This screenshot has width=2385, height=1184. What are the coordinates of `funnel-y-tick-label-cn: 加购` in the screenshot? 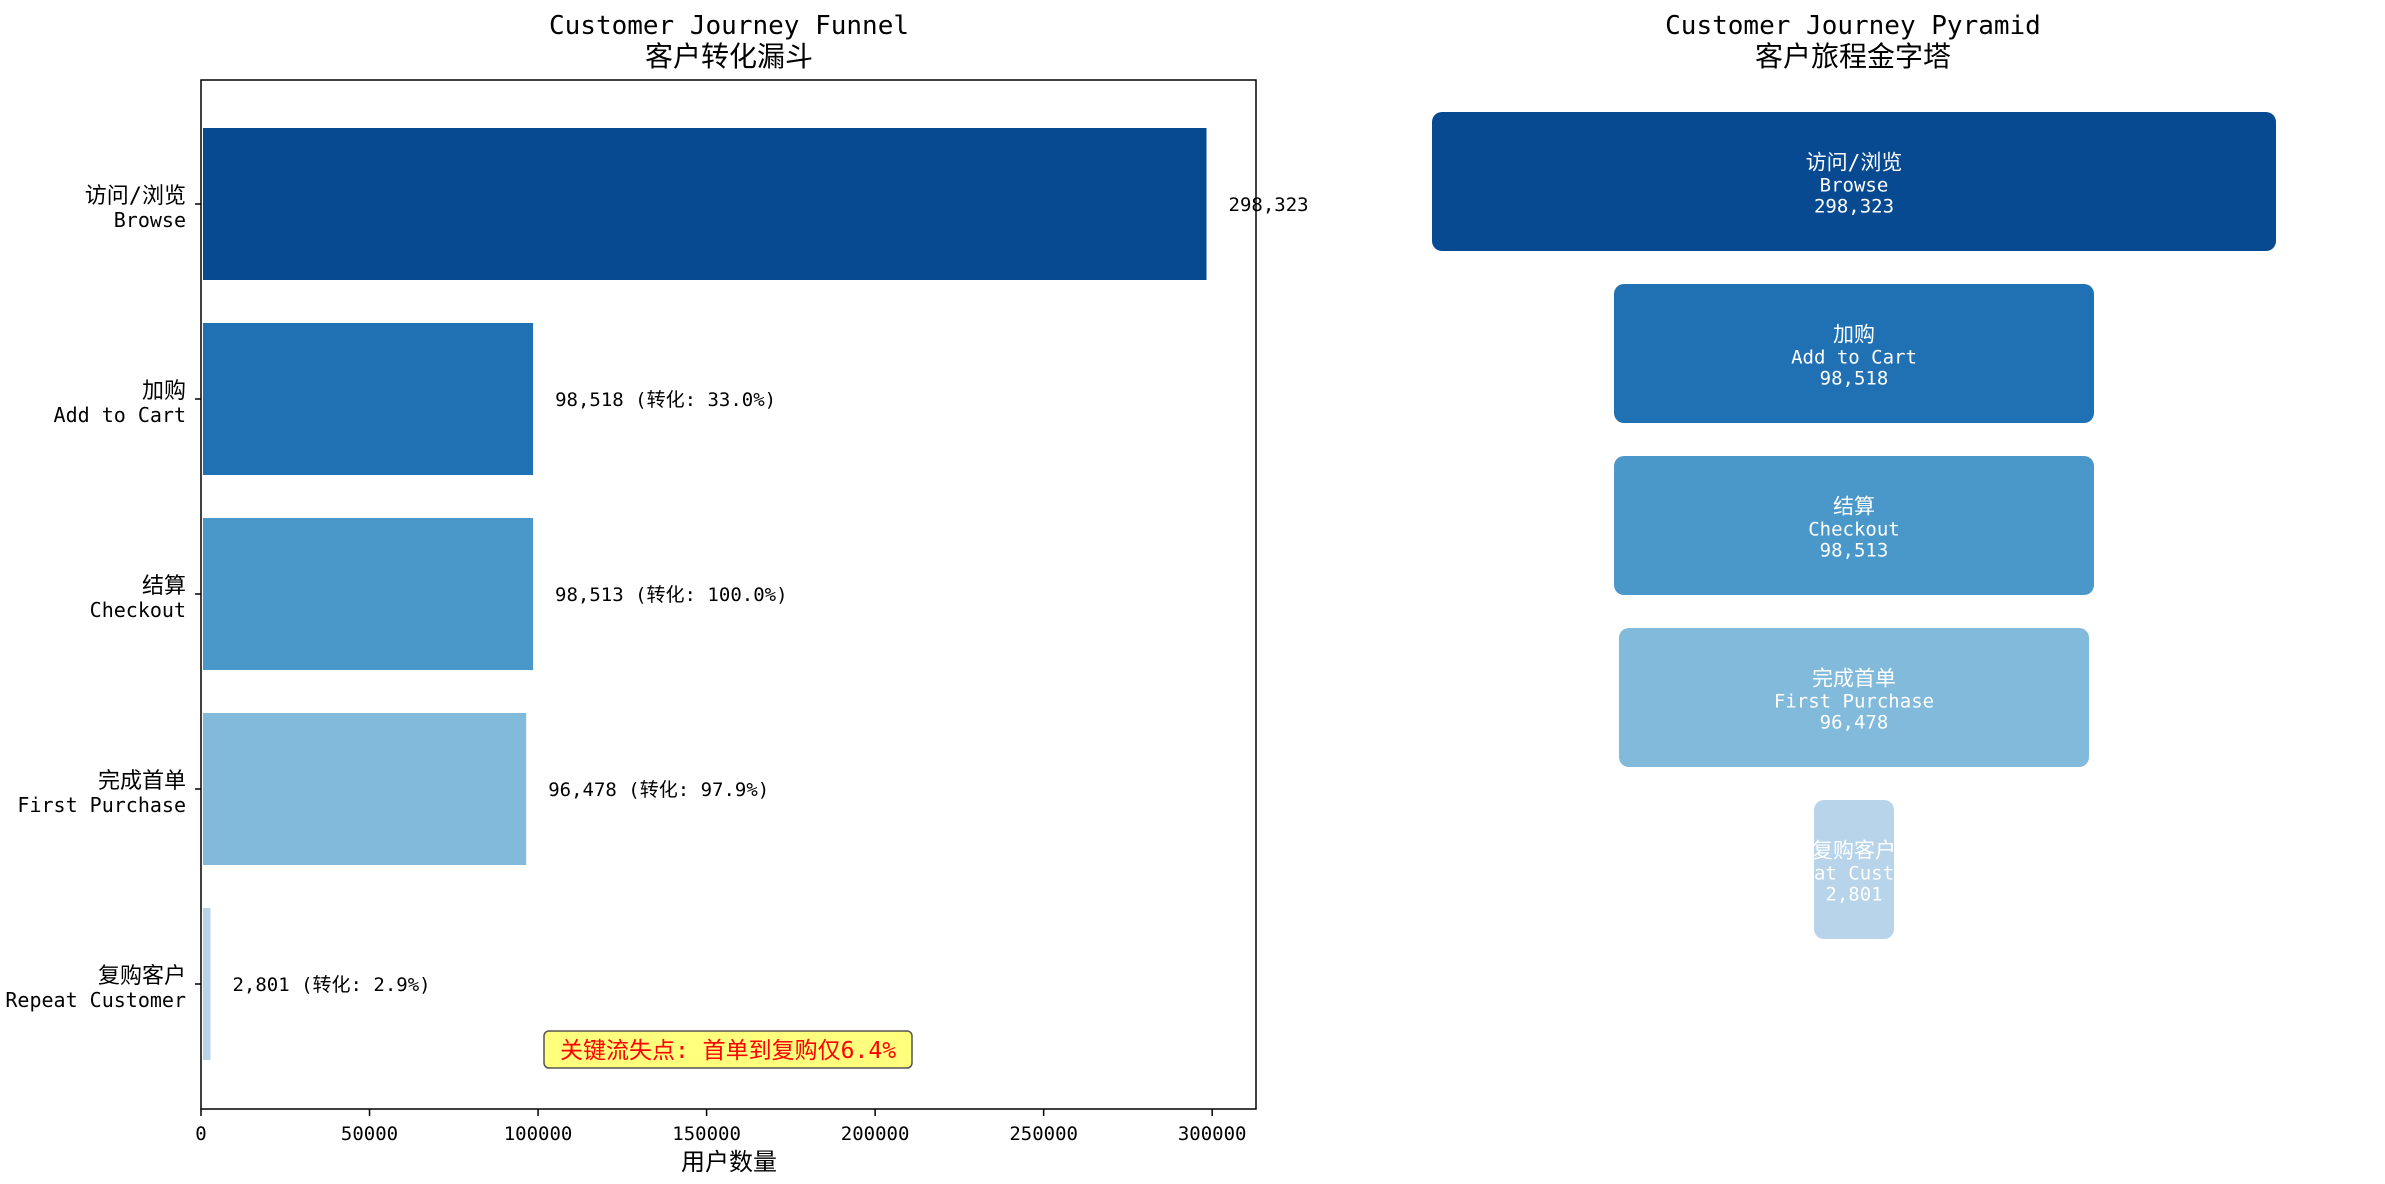 It's located at (164, 391).